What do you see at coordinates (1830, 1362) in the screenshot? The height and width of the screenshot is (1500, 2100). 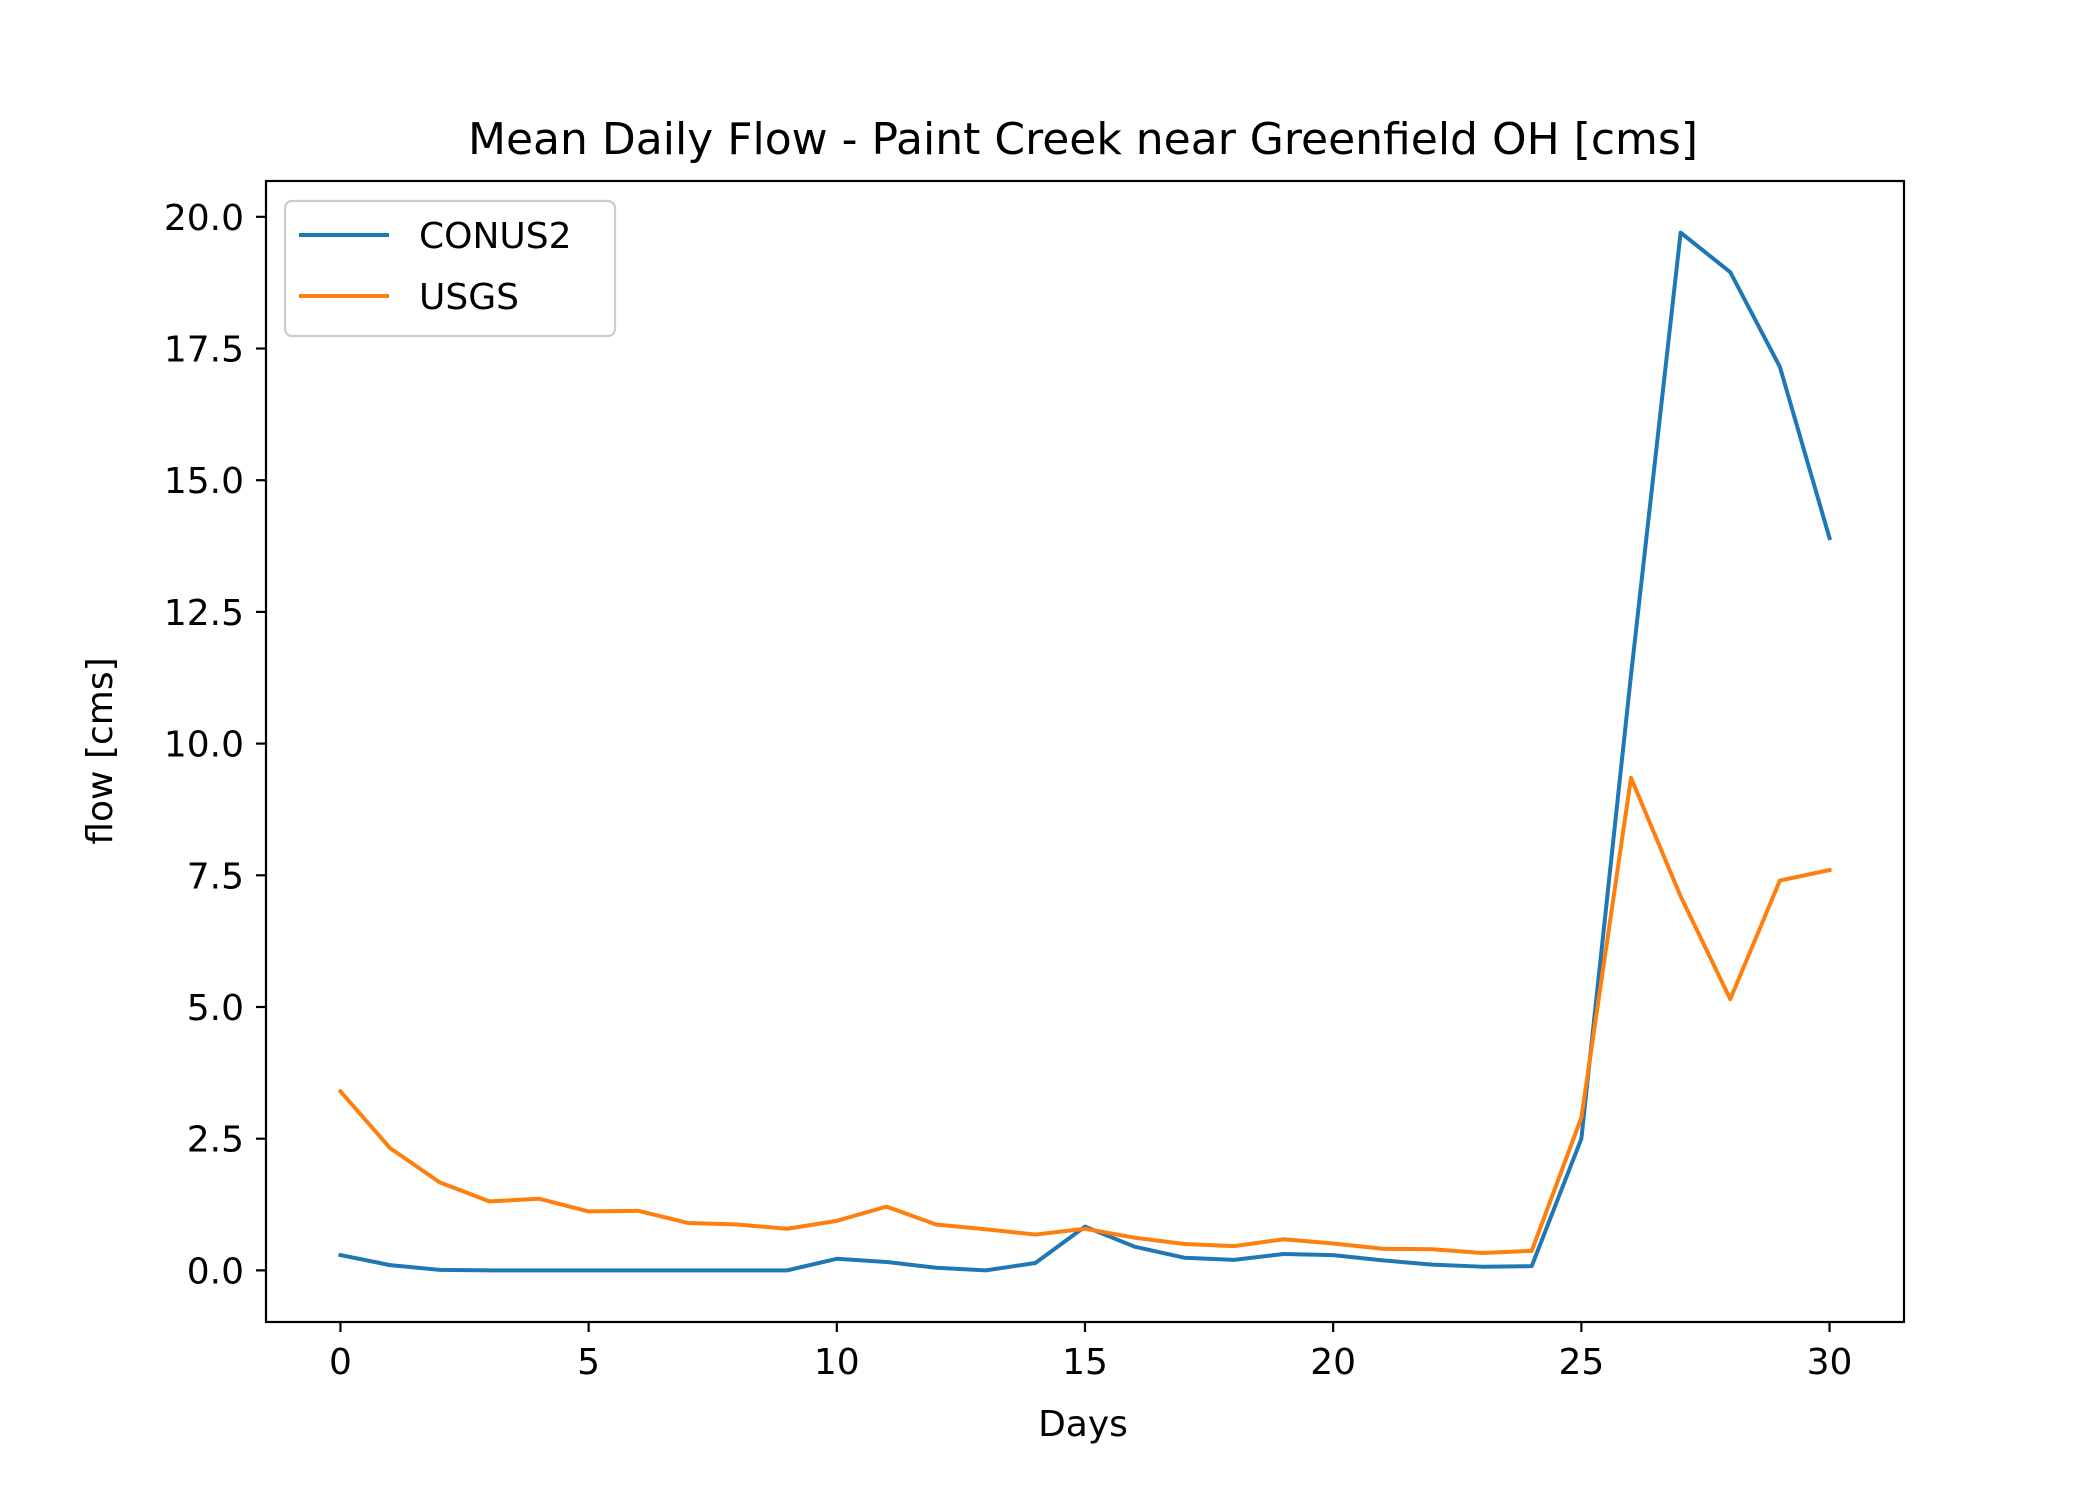 I see `x-tick-label: 30` at bounding box center [1830, 1362].